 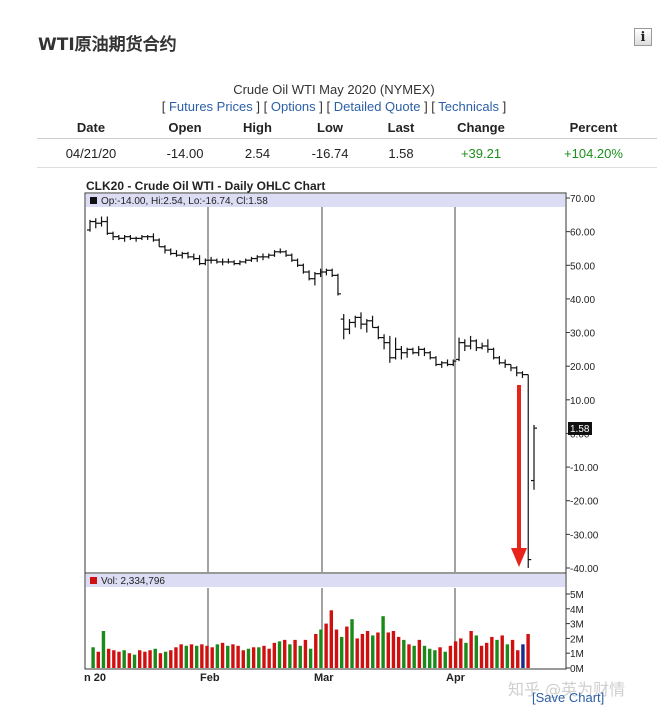 I want to click on last-price-tag, so click(x=580, y=428).